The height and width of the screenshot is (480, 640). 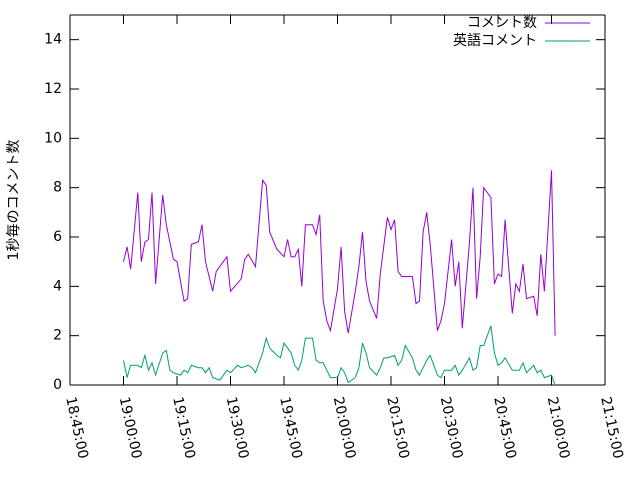 I want to click on x-tick-label: 18:45:00, so click(x=76, y=427).